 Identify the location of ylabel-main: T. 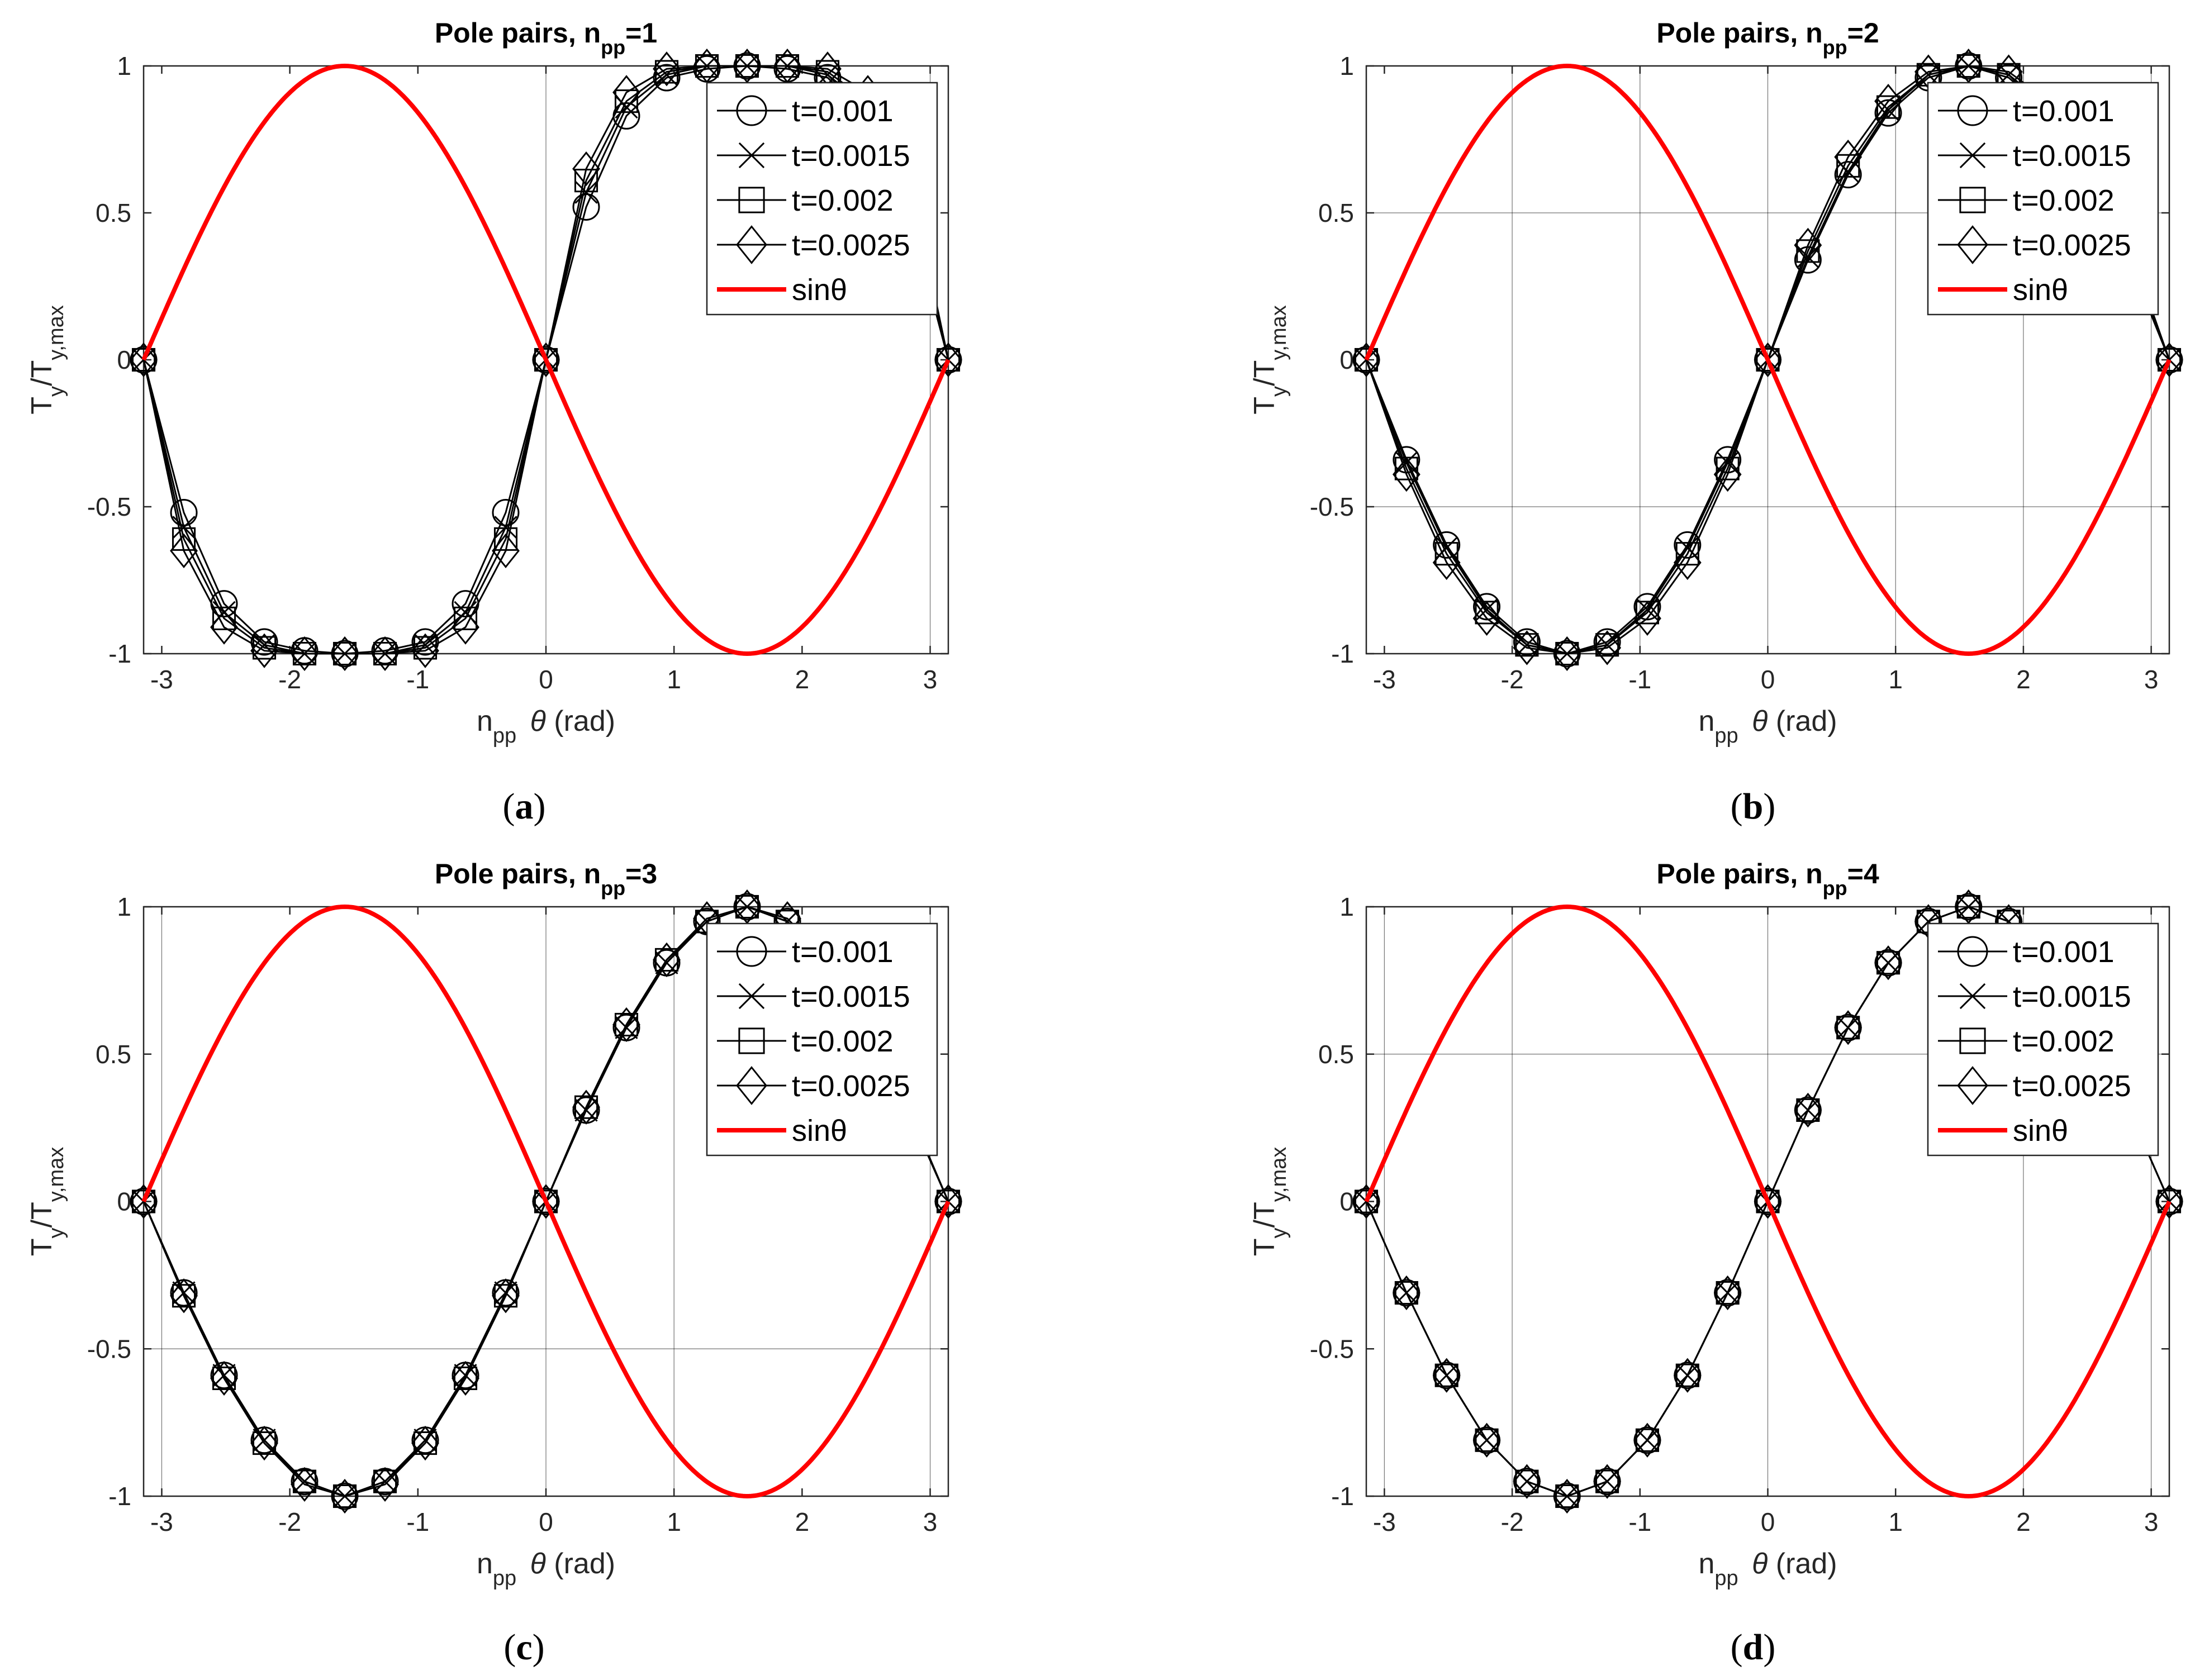
(42, 1247).